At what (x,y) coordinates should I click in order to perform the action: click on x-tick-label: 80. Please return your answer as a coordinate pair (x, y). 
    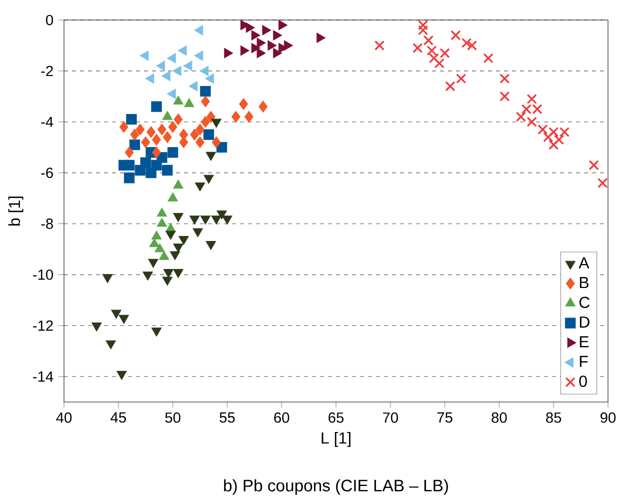
    Looking at the image, I should click on (499, 417).